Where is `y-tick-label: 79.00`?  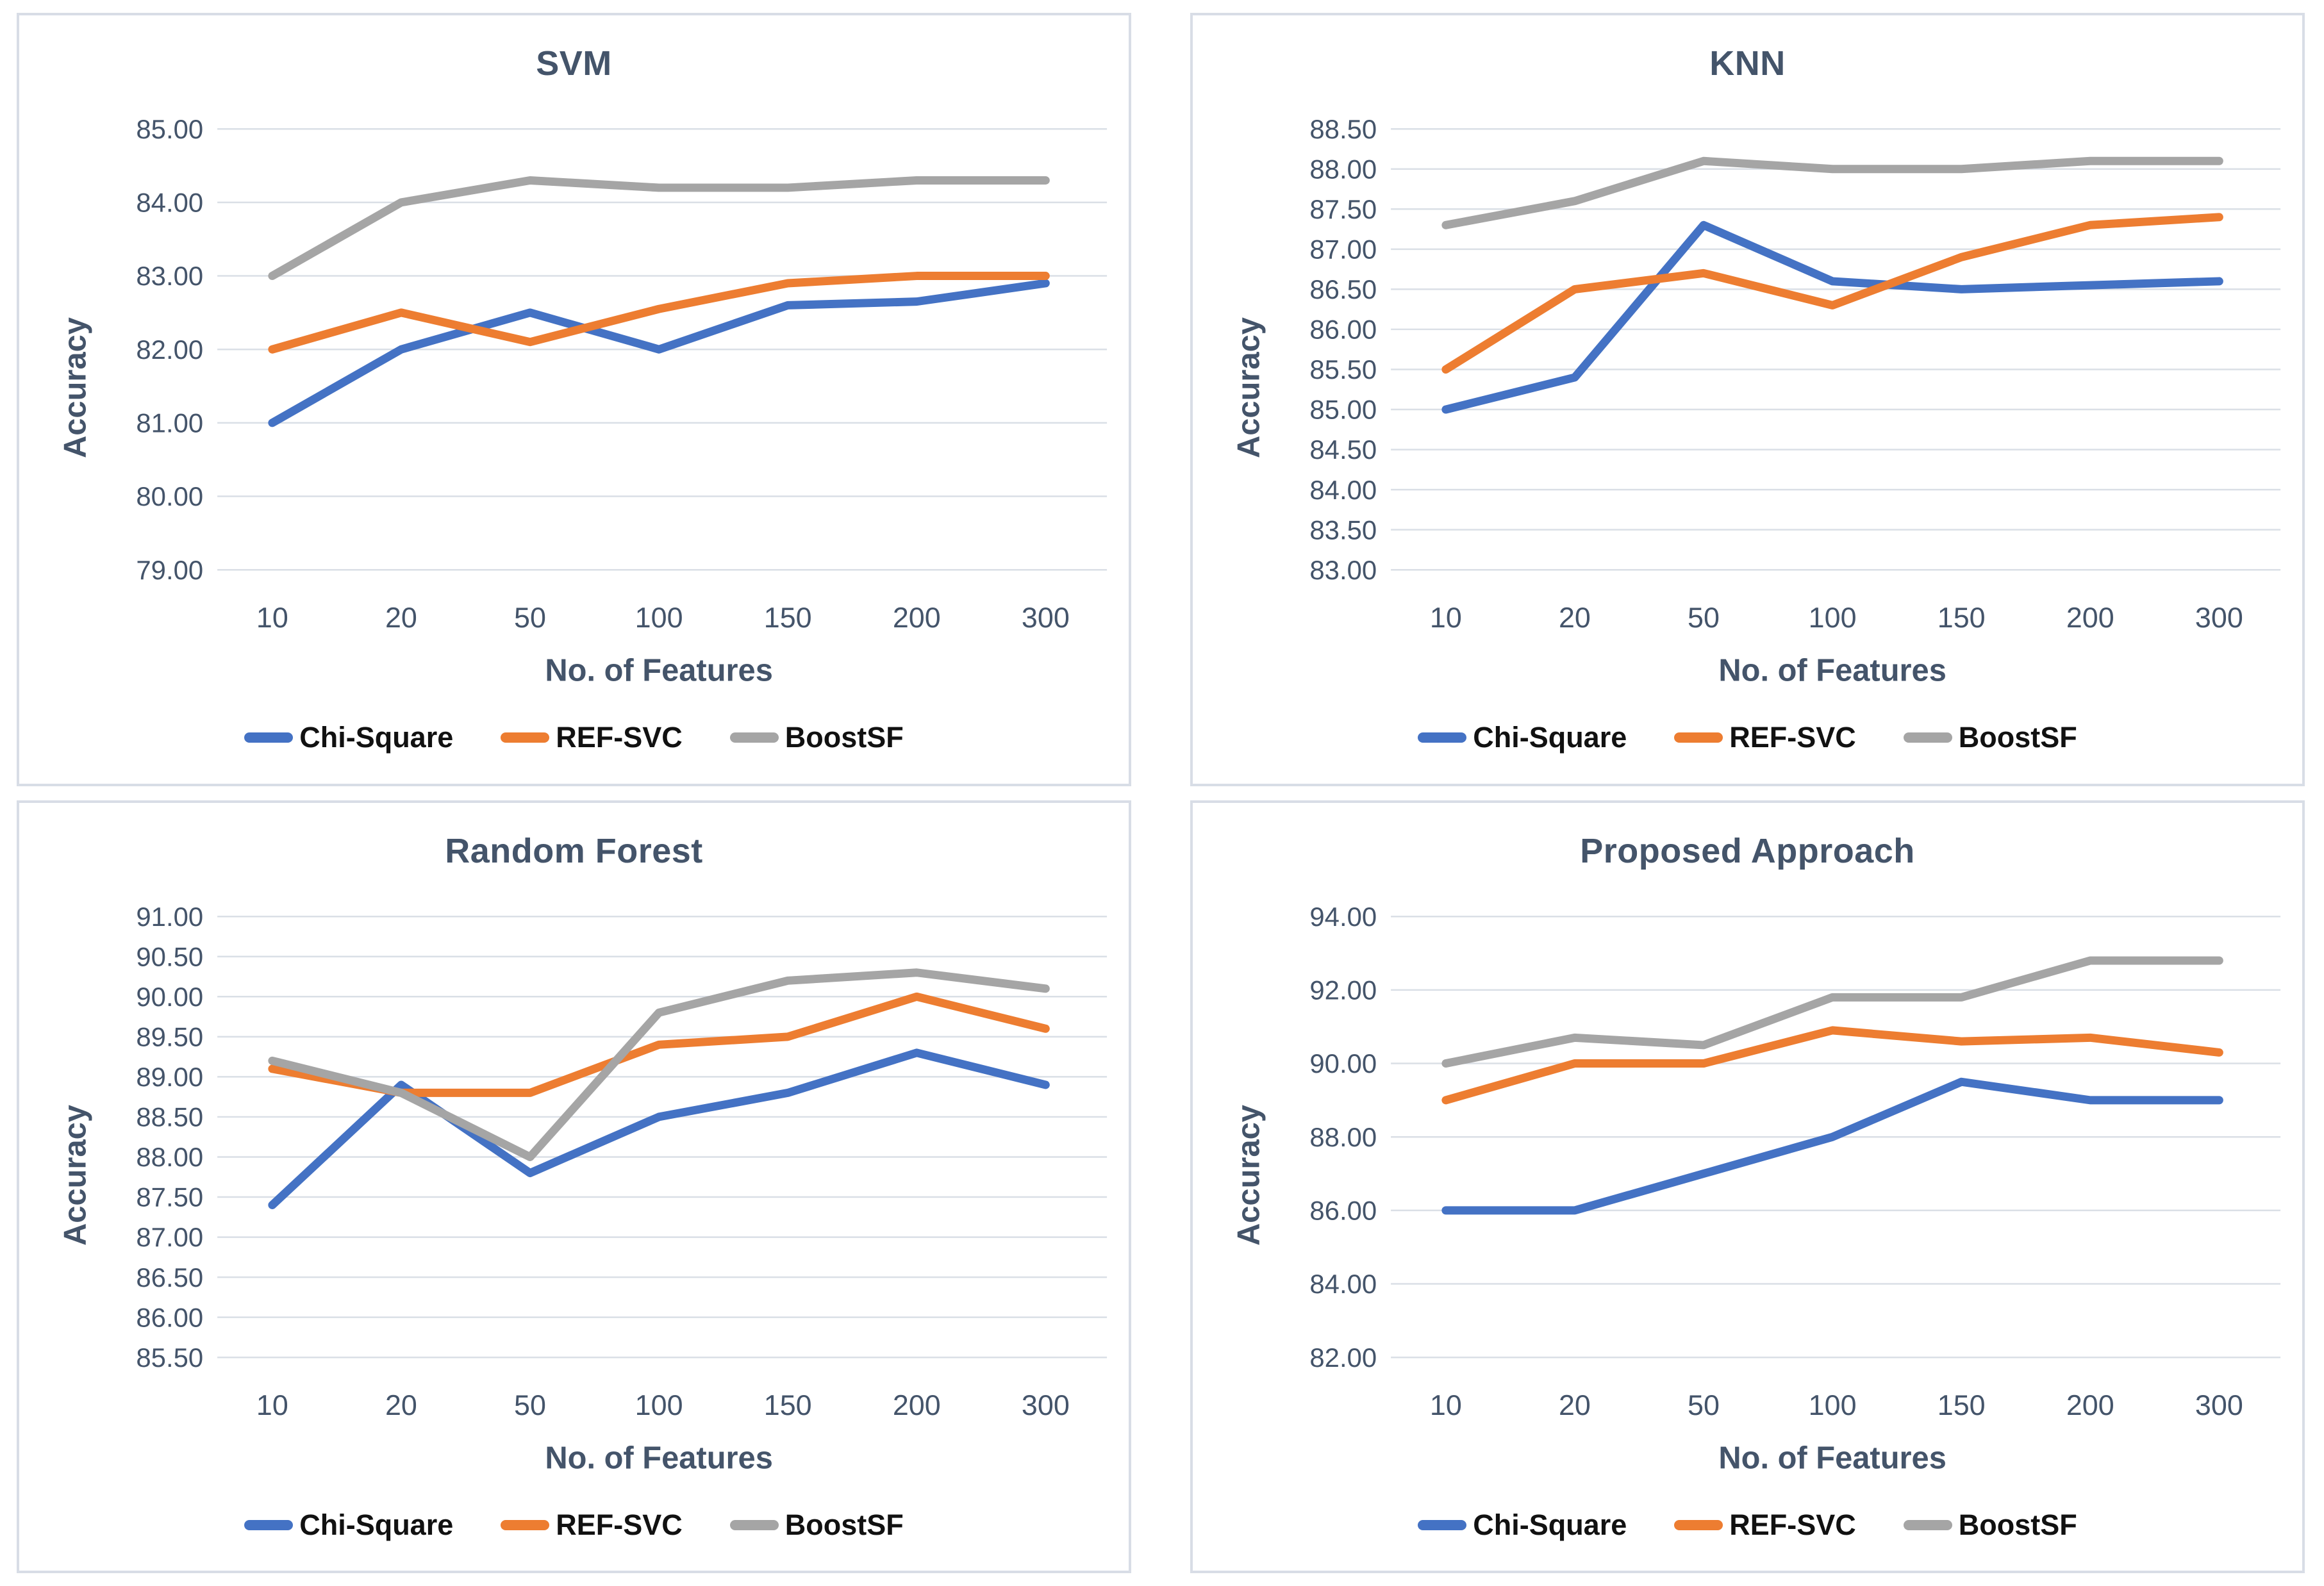 y-tick-label: 79.00 is located at coordinates (170, 570).